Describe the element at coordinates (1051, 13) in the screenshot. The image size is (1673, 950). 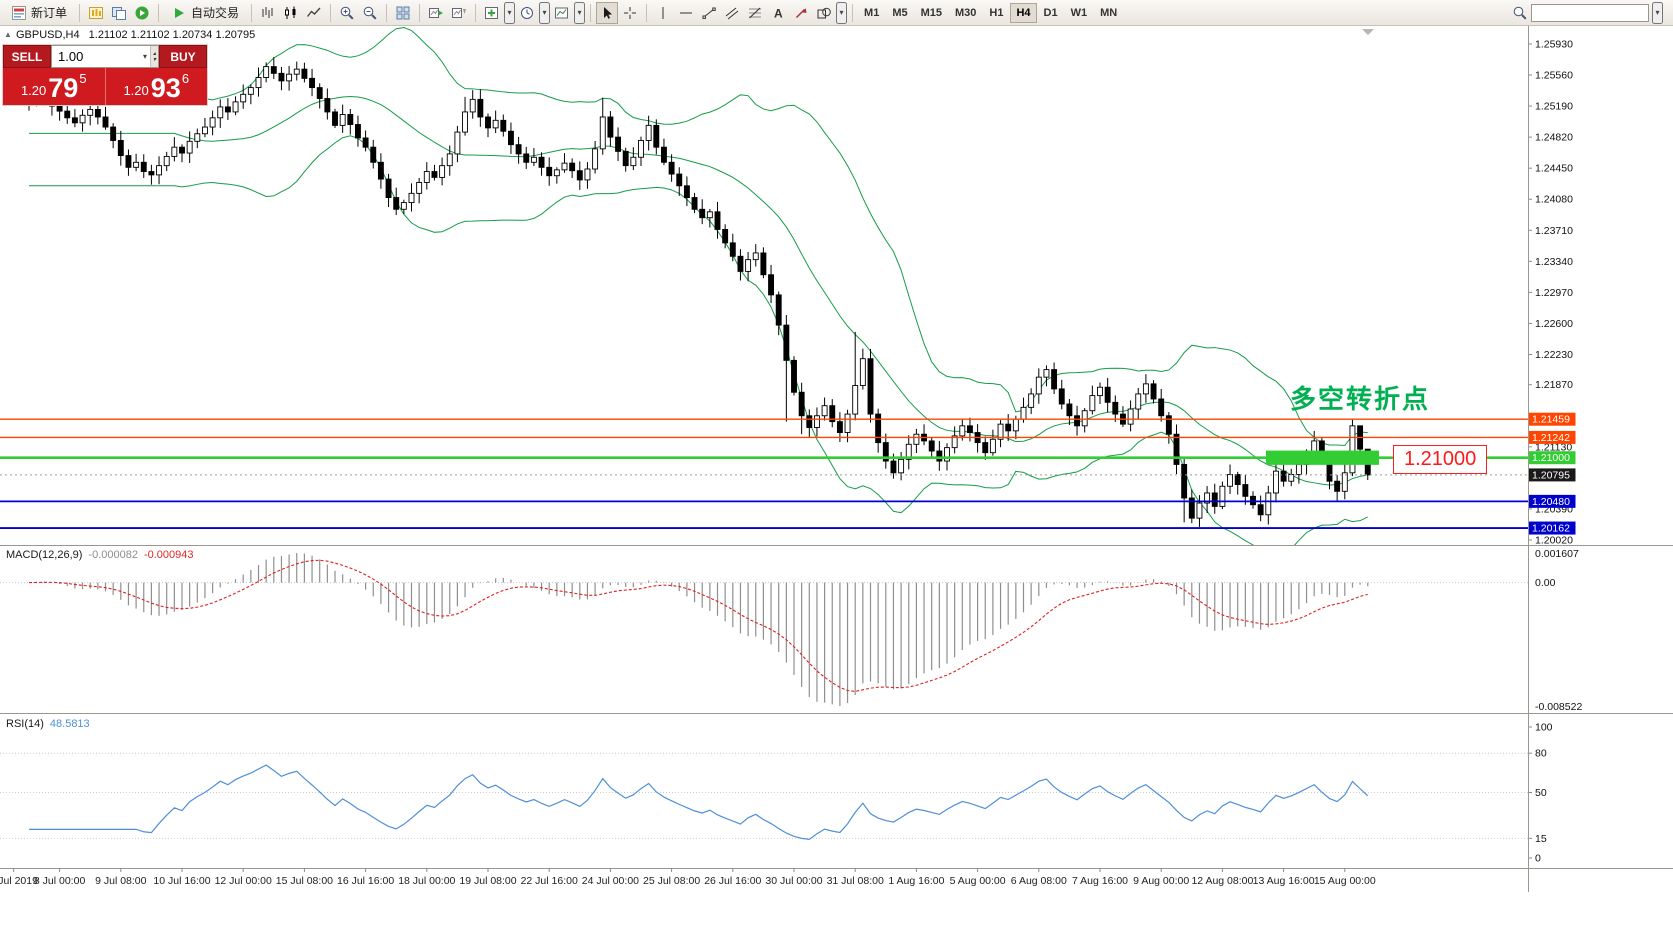
I see `timeframe-d1: D1` at that location.